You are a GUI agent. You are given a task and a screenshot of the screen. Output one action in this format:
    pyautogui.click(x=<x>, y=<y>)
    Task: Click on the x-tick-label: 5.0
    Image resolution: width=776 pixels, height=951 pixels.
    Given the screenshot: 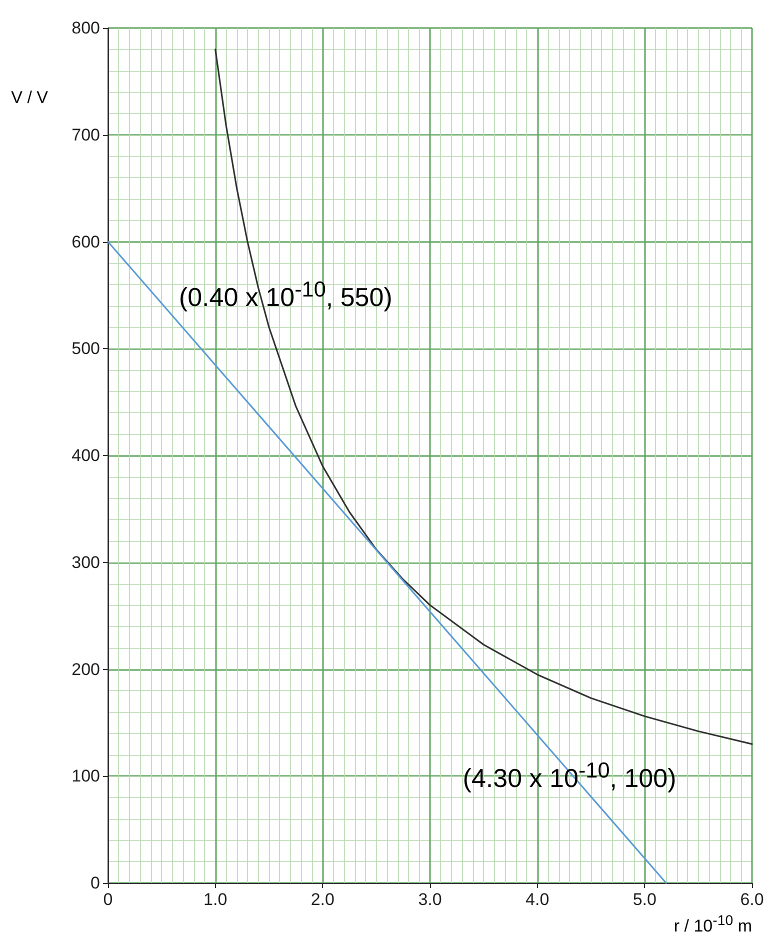 What is the action you would take?
    pyautogui.click(x=644, y=899)
    